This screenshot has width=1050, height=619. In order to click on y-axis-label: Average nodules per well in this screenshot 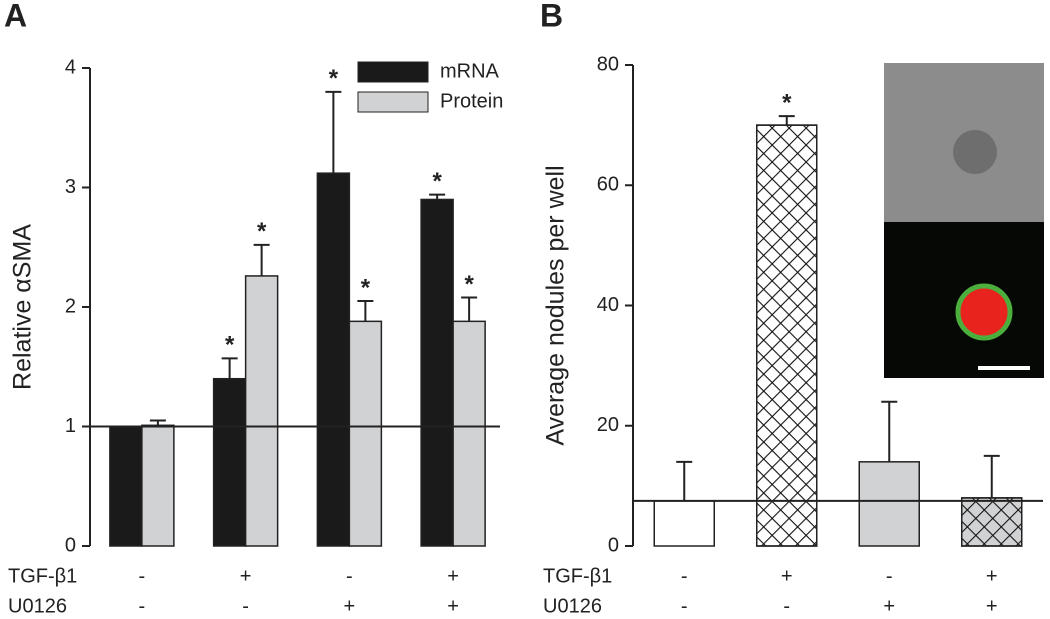, I will do `click(556, 305)`.